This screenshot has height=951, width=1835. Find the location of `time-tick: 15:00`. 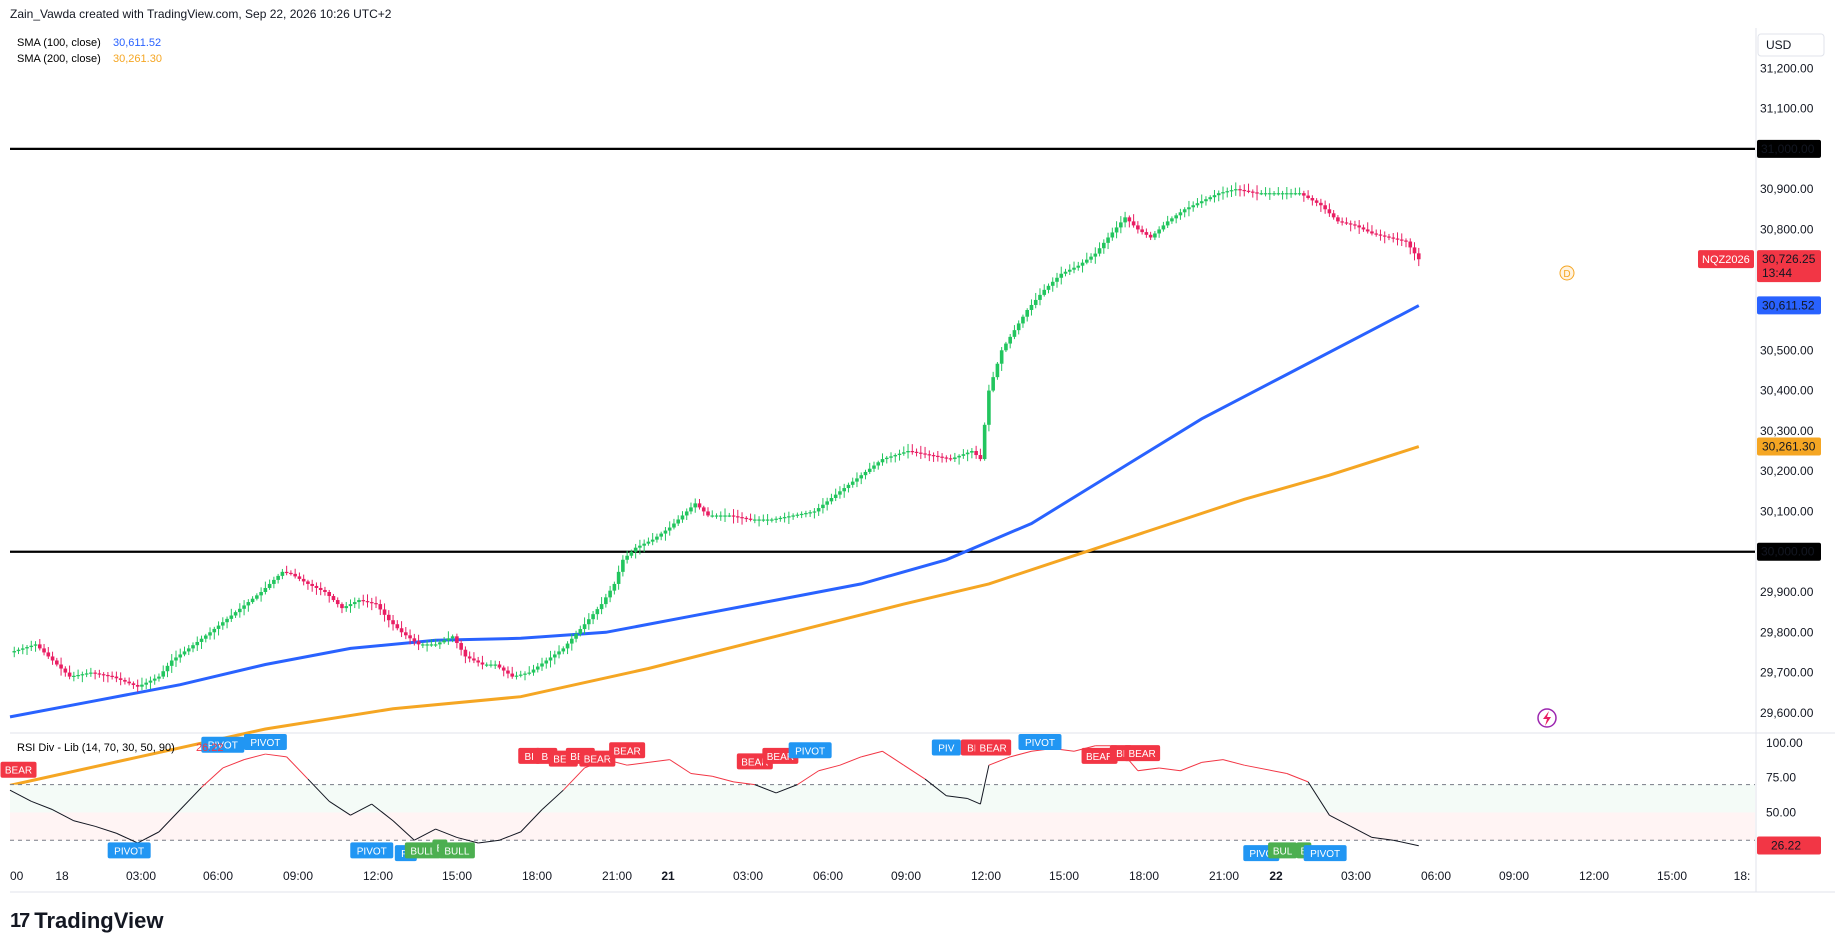

time-tick: 15:00 is located at coordinates (457, 876).